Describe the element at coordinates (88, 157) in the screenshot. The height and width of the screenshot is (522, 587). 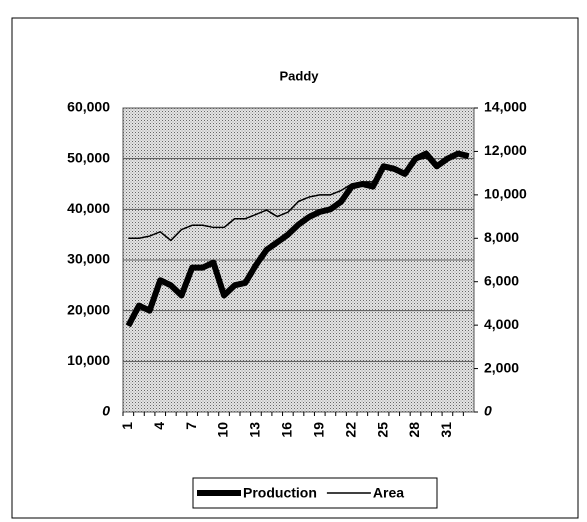
I see `y-tick-label: 50,000` at that location.